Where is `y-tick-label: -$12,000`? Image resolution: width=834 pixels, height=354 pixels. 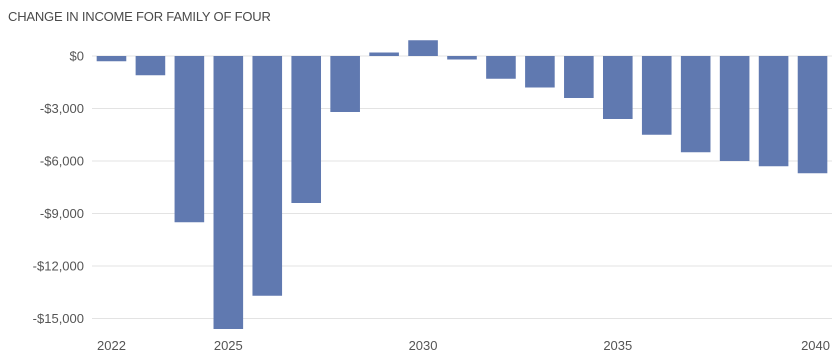 y-tick-label: -$12,000 is located at coordinates (58, 266).